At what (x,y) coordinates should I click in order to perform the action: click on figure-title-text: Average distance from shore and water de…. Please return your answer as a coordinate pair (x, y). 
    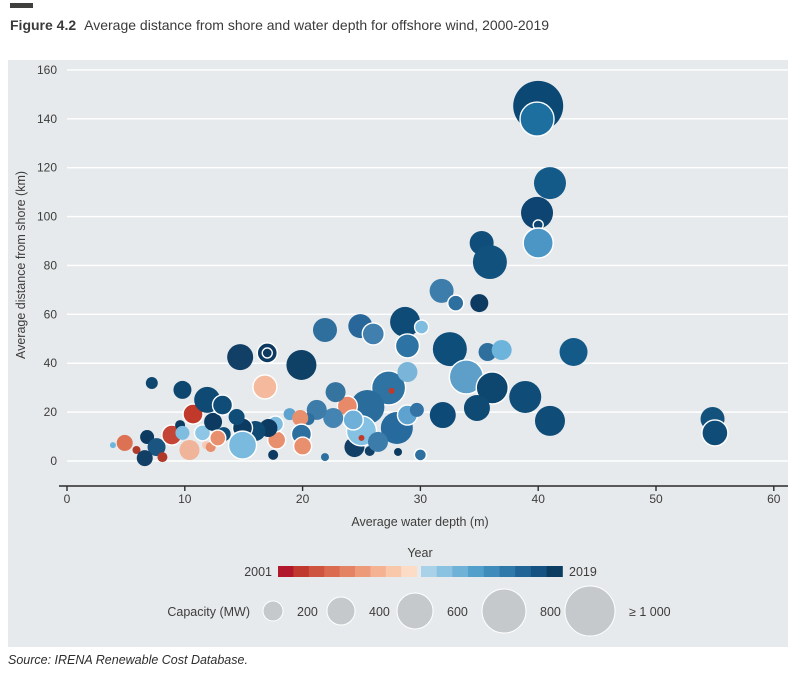
    Looking at the image, I should click on (317, 25).